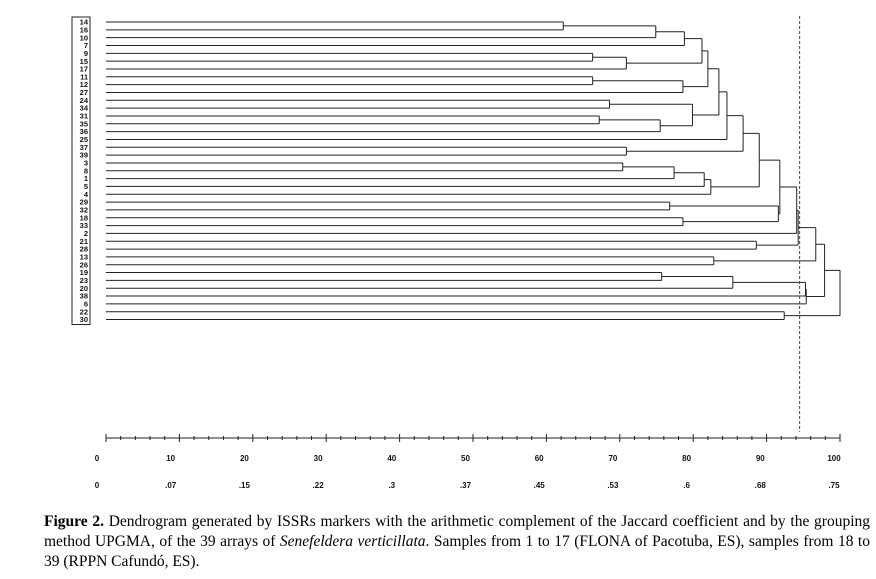 This screenshot has height=579, width=876. I want to click on leaf-label: 28, so click(84, 249).